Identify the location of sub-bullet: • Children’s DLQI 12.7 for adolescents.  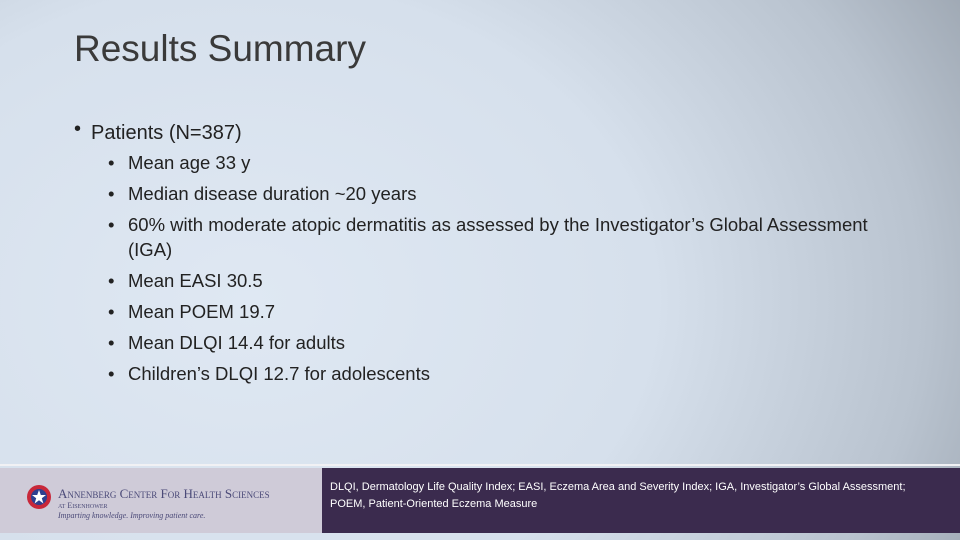
(495, 373).